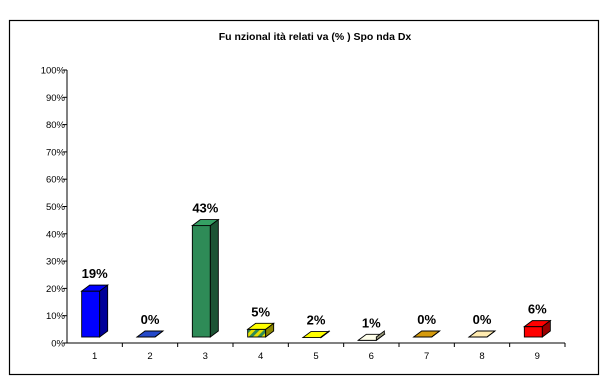 This screenshot has width=608, height=381. Describe the element at coordinates (537, 309) in the screenshot. I see `data-label: 6%` at that location.